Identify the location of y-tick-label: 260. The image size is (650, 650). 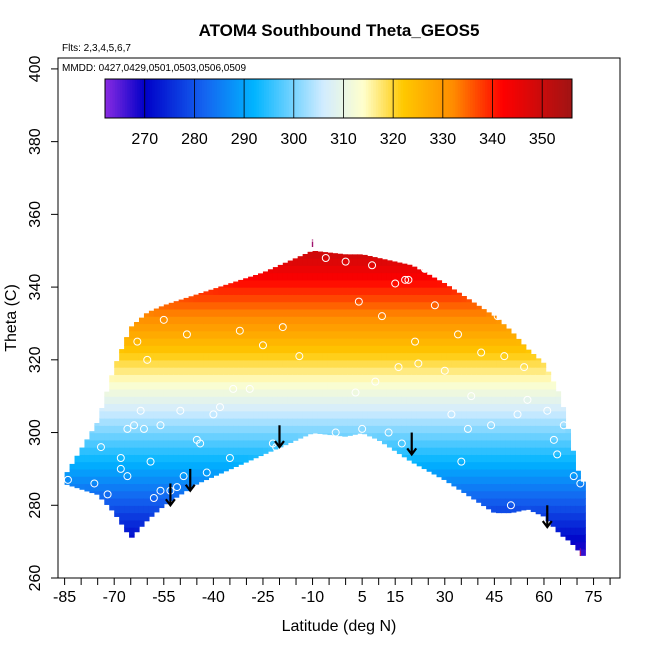
(35, 578).